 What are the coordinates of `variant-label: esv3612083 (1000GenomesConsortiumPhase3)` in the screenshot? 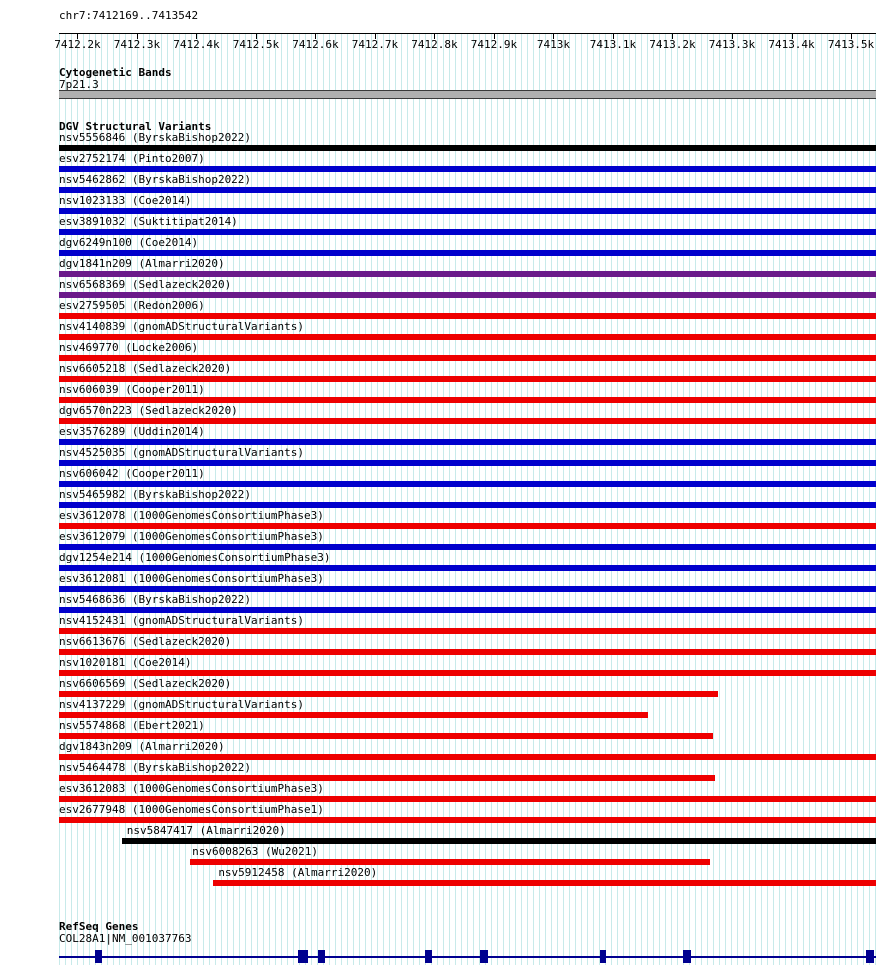 It's located at (191, 788).